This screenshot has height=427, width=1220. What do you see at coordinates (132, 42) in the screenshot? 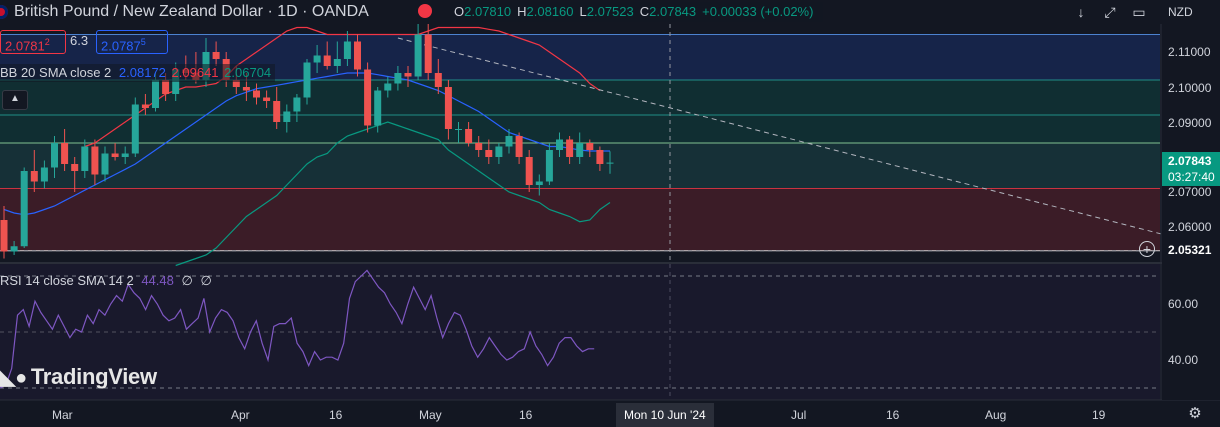
I see `buy-button: 2.07875` at bounding box center [132, 42].